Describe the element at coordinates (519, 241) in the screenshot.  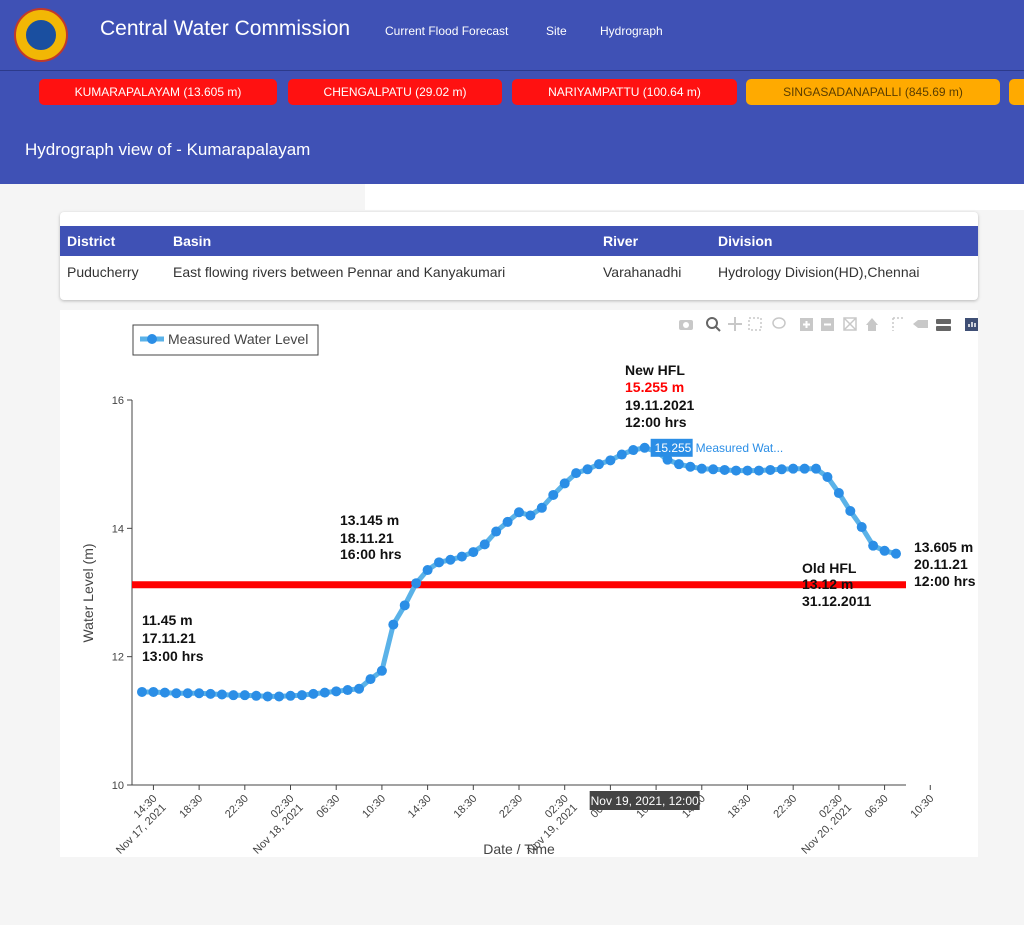
I see `info-table-header: District Basin River Division` at that location.